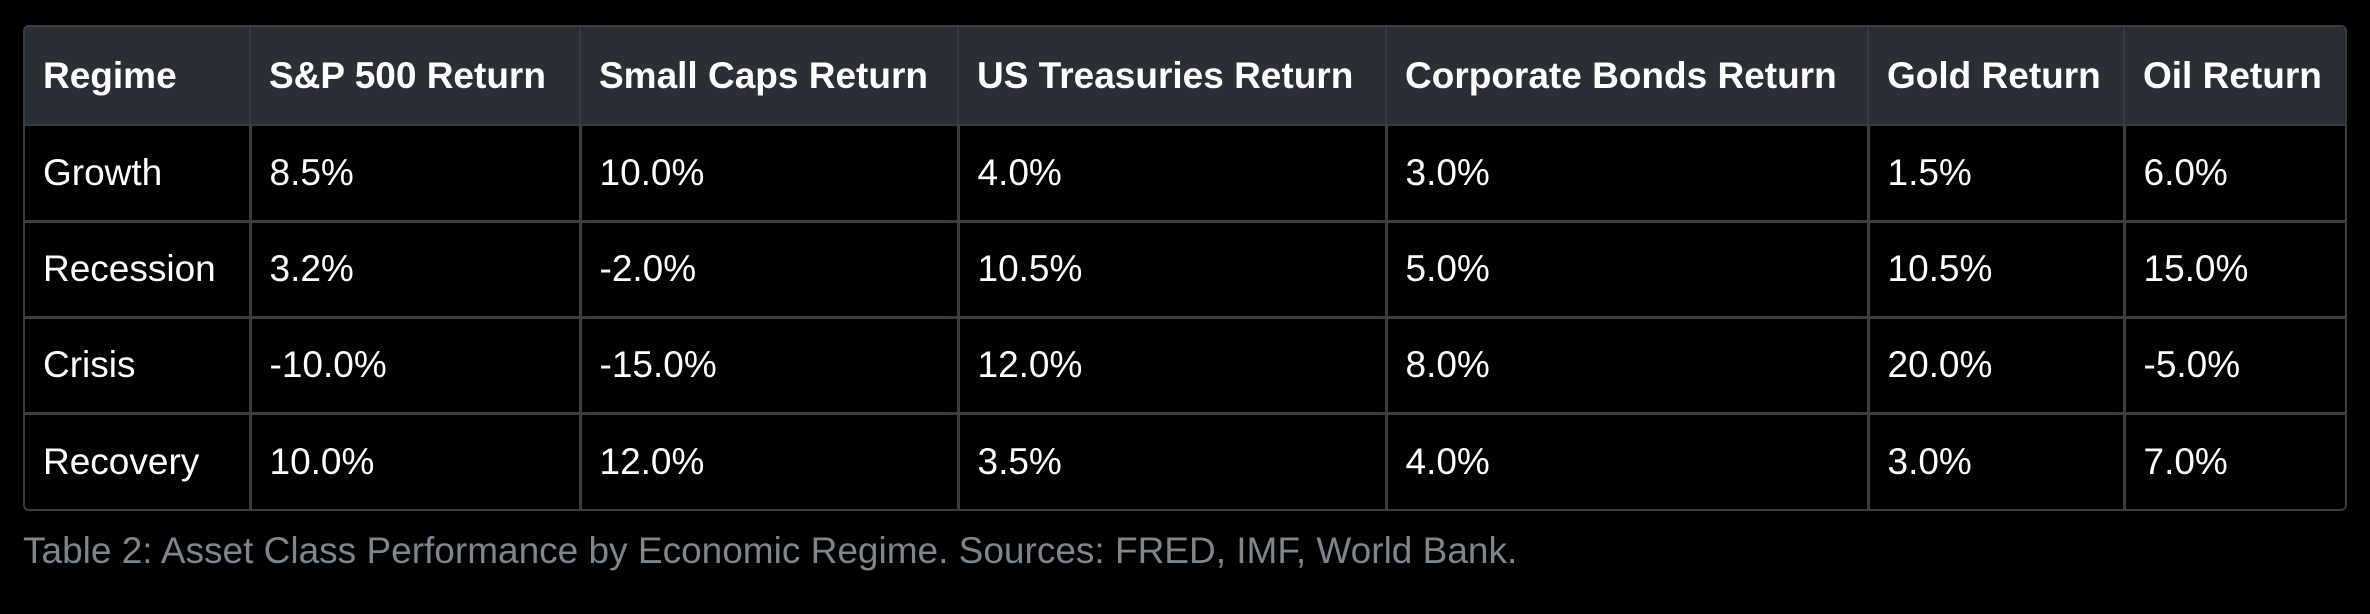  Describe the element at coordinates (1628, 461) in the screenshot. I see `cell-corporate-bonds-return: 4.0%` at that location.